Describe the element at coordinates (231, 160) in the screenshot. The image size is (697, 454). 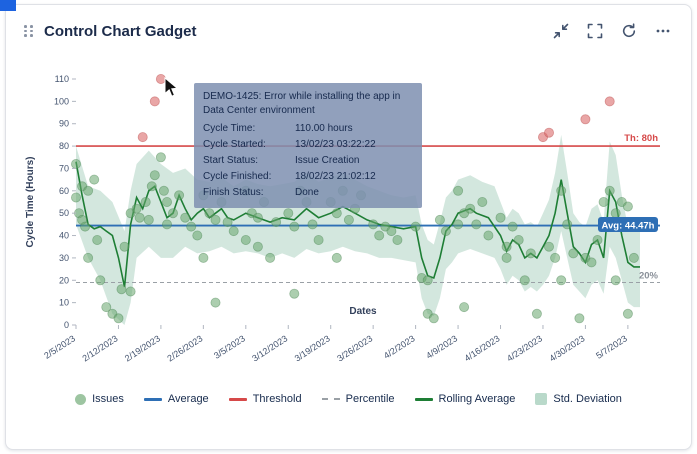
I see `tooltip-label: Start Status:` at that location.